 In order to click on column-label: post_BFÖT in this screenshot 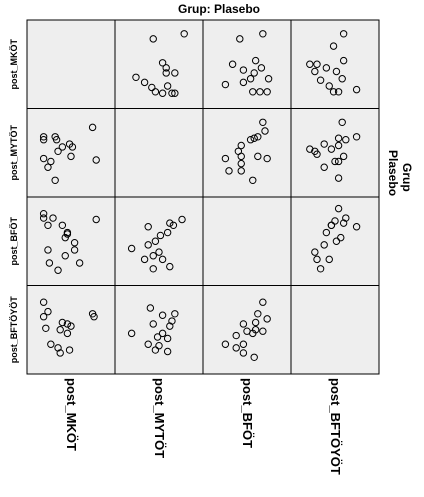, I will do `click(247, 413)`.